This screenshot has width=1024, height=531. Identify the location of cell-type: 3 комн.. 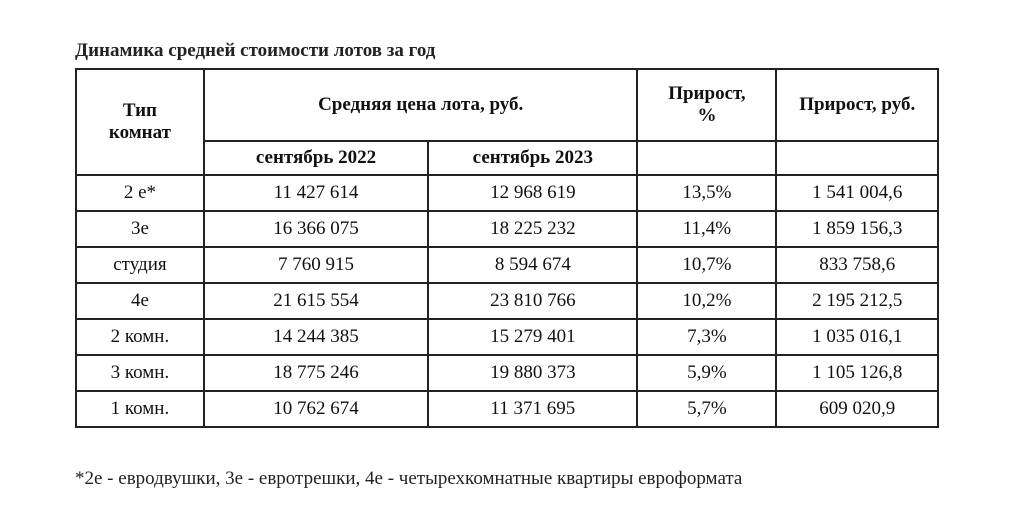
(140, 373).